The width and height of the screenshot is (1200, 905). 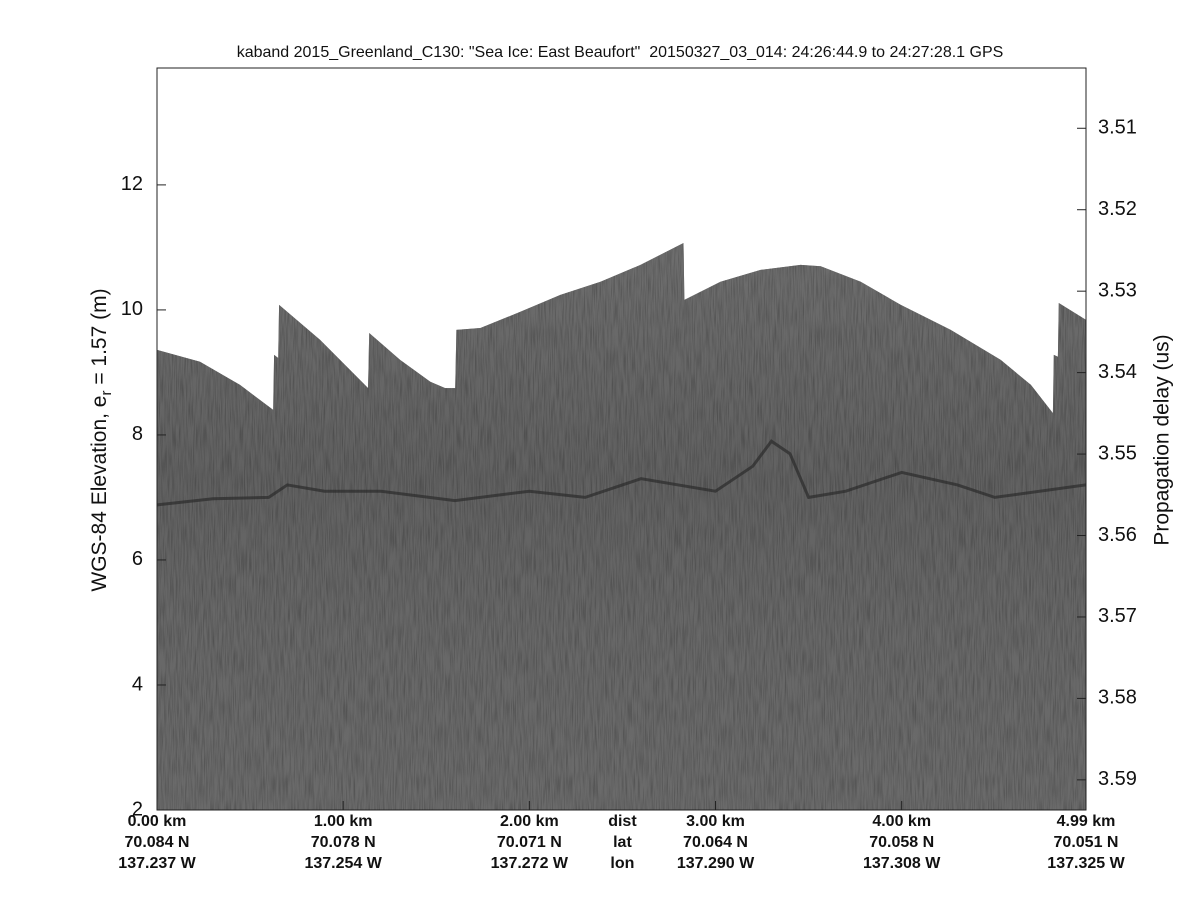 What do you see at coordinates (132, 309) in the screenshot?
I see `y-tick-label: 10` at bounding box center [132, 309].